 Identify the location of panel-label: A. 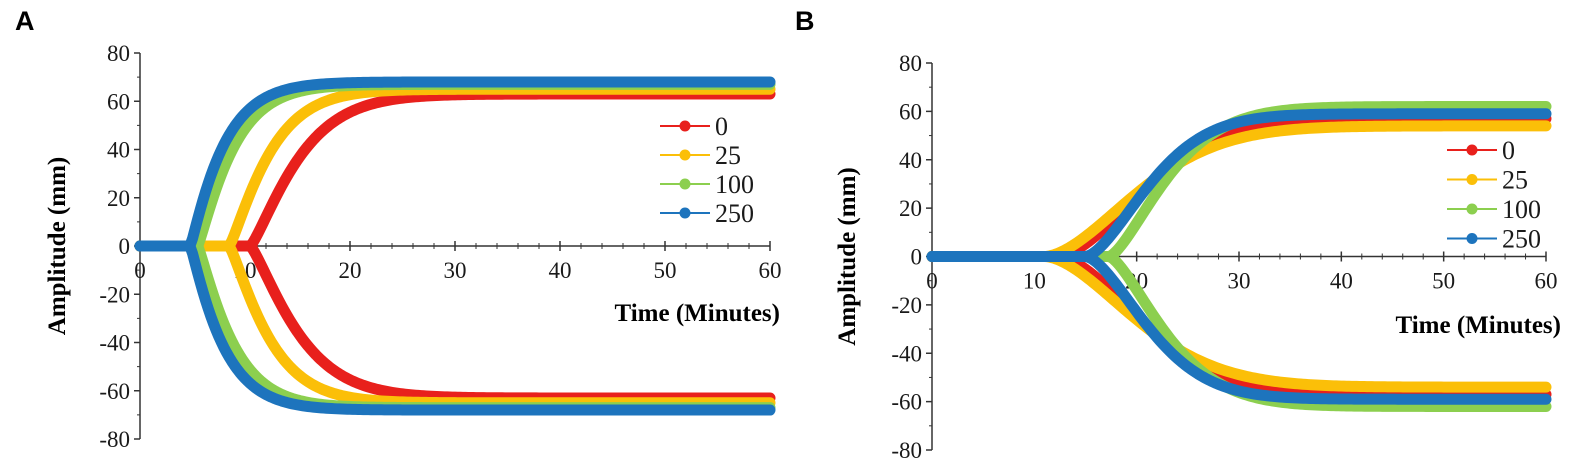
(25, 21).